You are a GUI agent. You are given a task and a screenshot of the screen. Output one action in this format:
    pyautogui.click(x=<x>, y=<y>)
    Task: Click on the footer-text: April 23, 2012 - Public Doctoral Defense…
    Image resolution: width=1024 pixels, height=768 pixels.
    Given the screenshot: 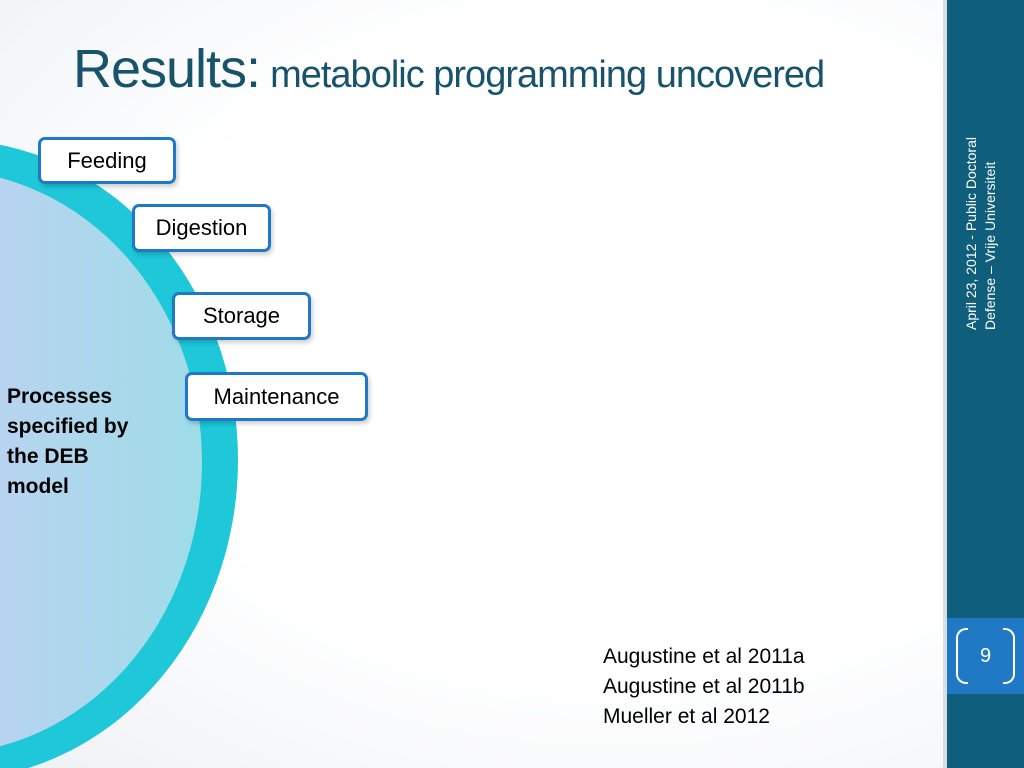 What is the action you would take?
    pyautogui.click(x=981, y=233)
    